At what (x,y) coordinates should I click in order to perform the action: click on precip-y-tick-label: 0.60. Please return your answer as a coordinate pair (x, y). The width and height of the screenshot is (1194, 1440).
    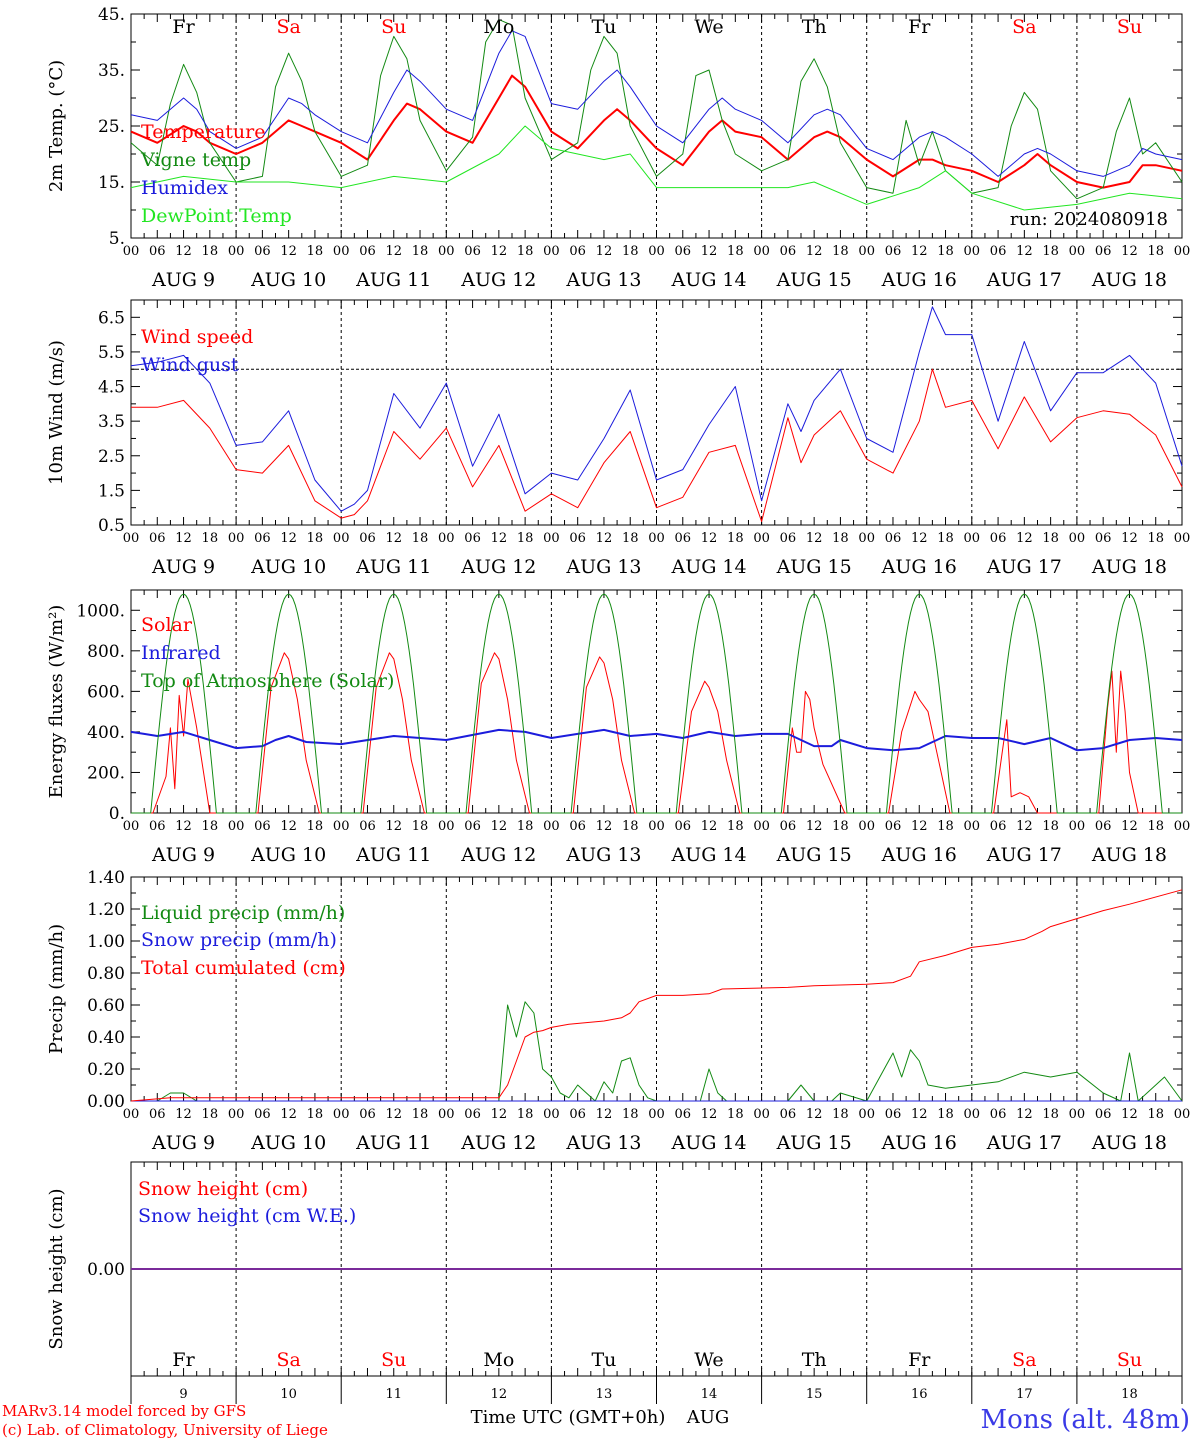
    Looking at the image, I should click on (106, 1006).